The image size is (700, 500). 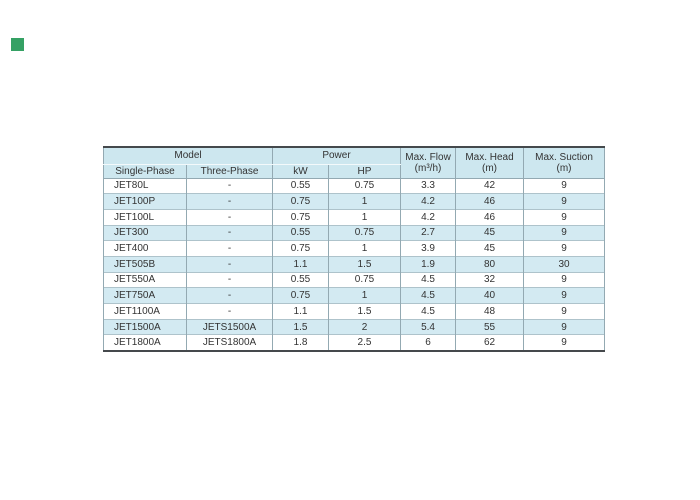 I want to click on cell-single-phase: JET300, so click(x=145, y=232).